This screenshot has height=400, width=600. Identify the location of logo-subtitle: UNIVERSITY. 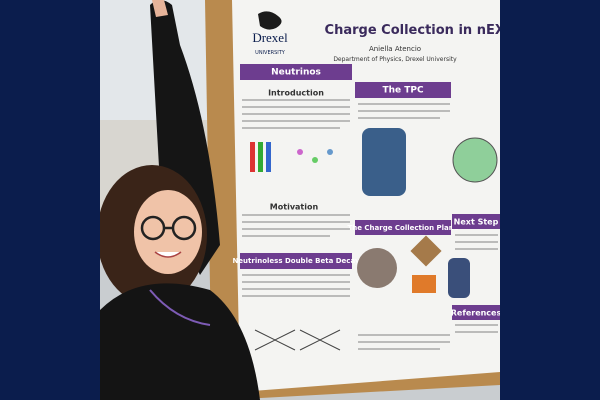
(270, 53).